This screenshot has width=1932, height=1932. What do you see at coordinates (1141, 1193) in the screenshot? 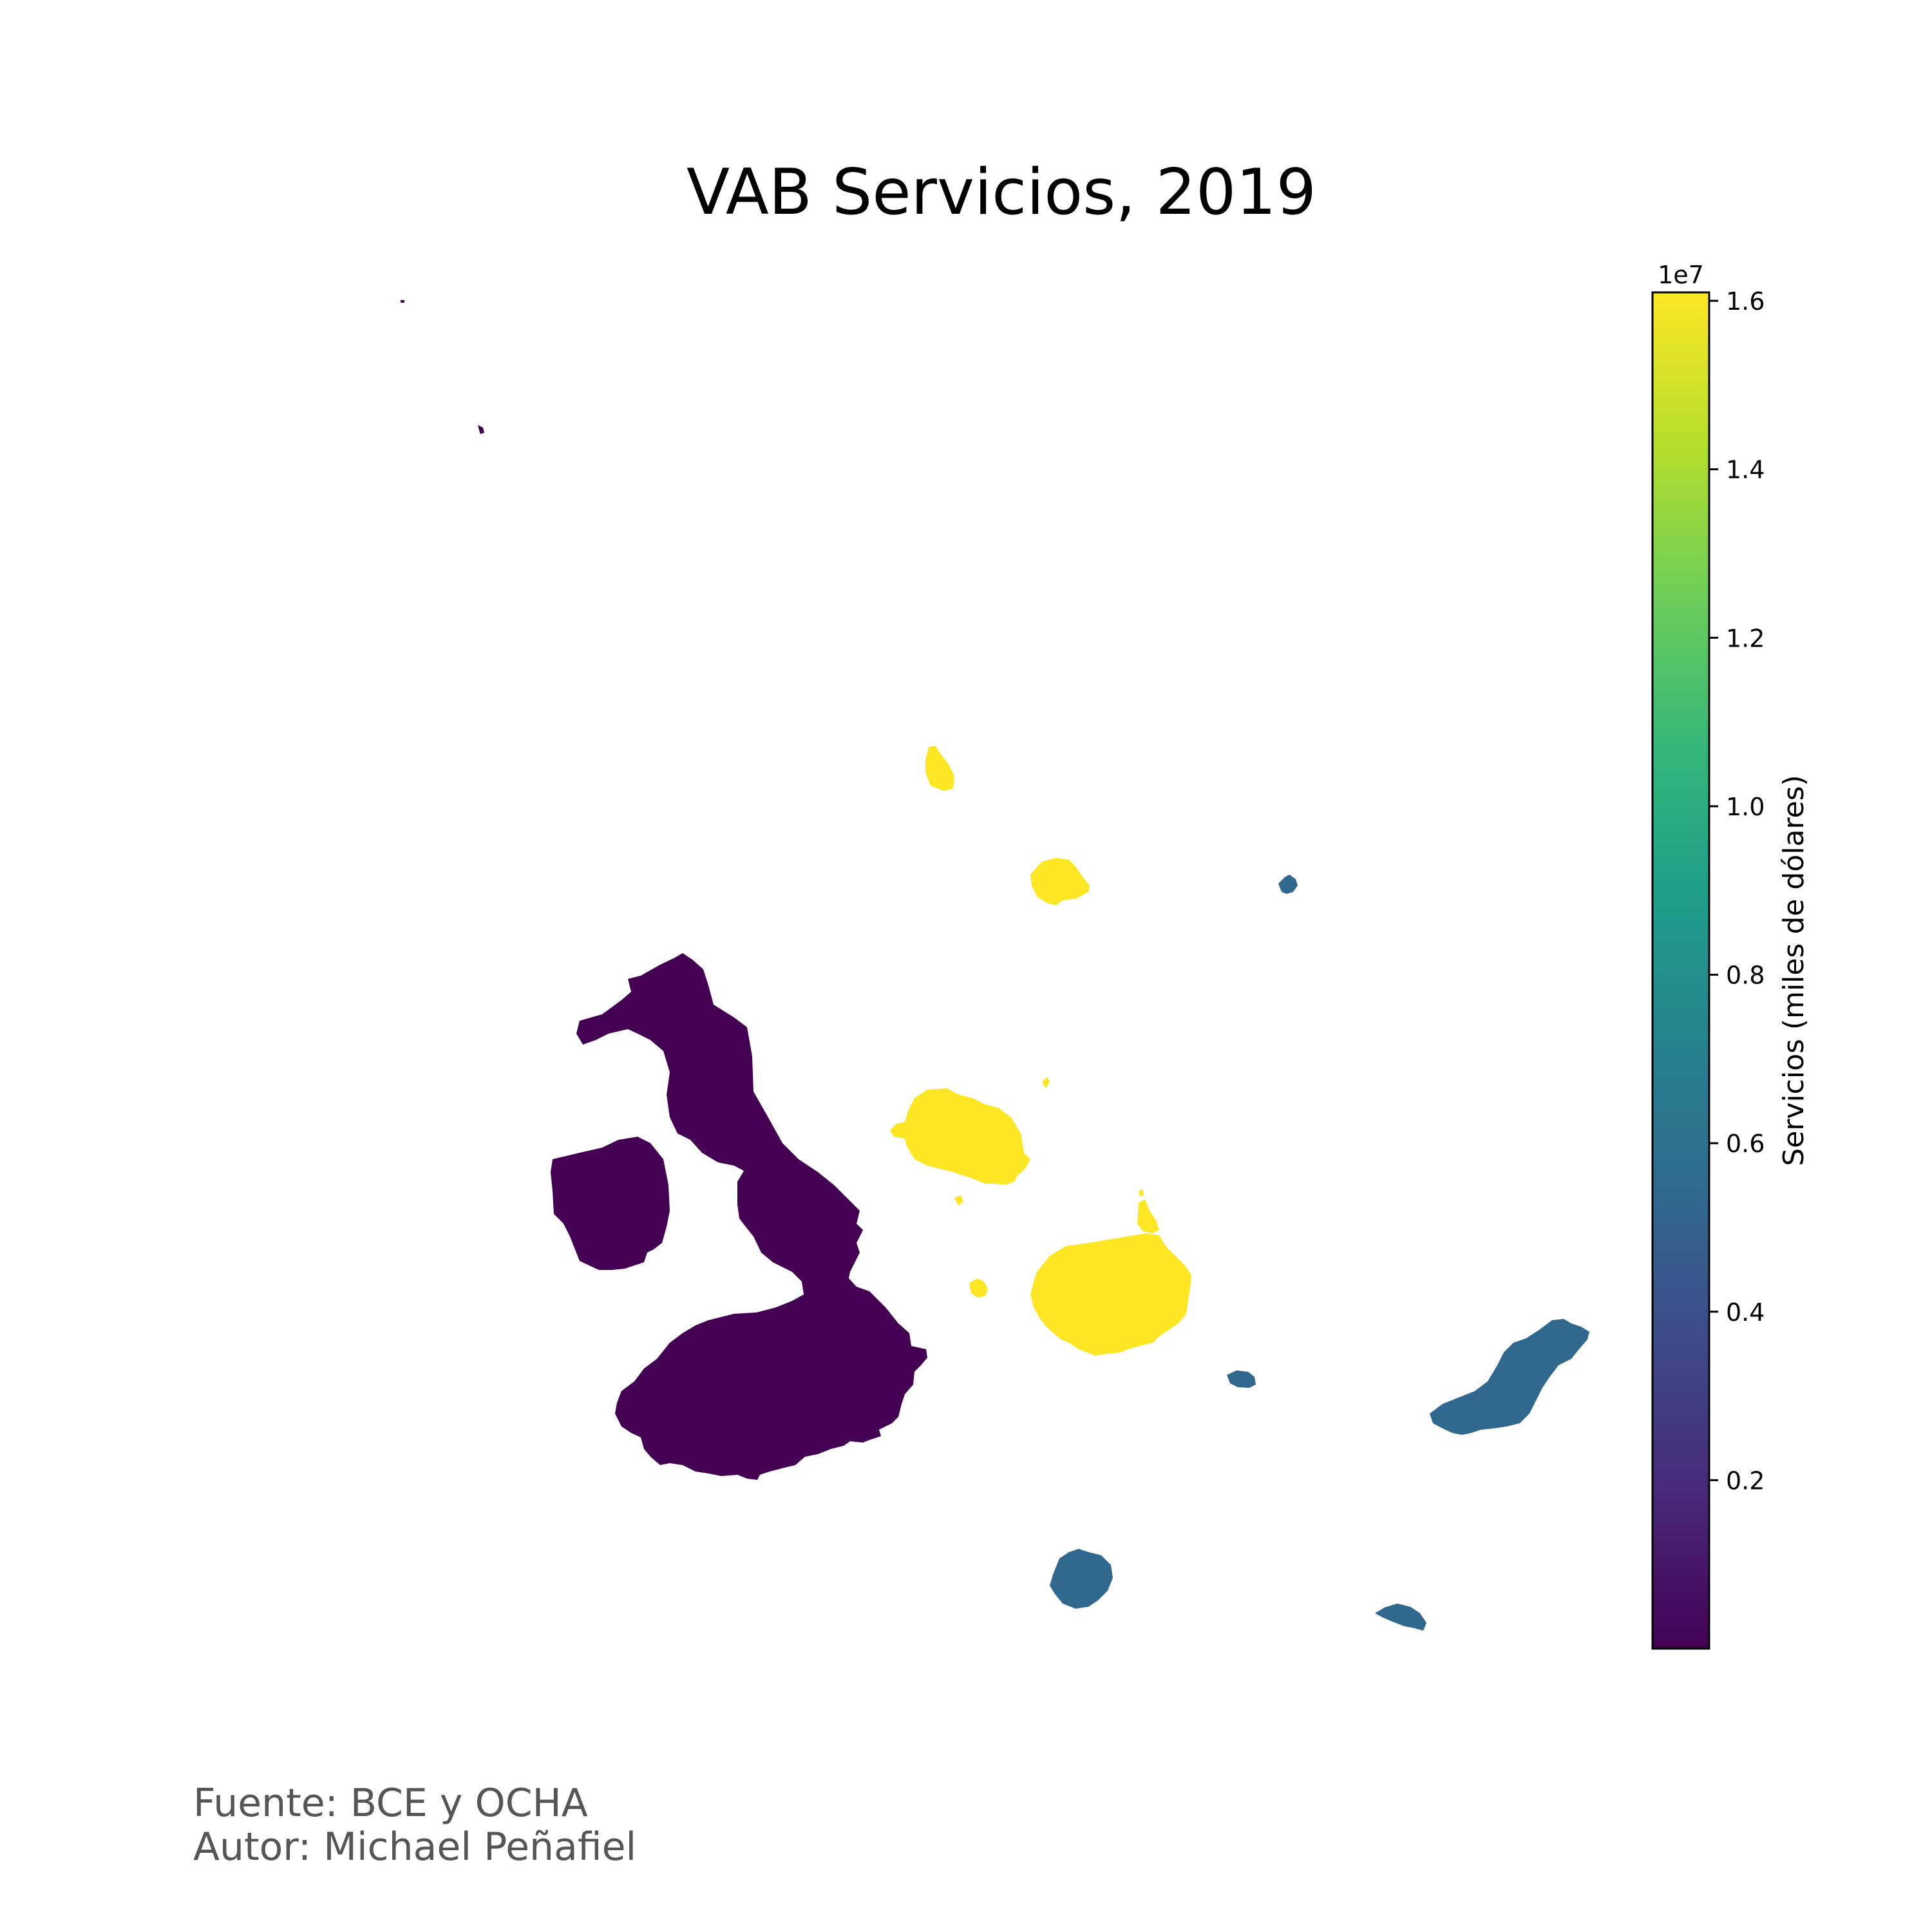
I see `islet-seymour` at bounding box center [1141, 1193].